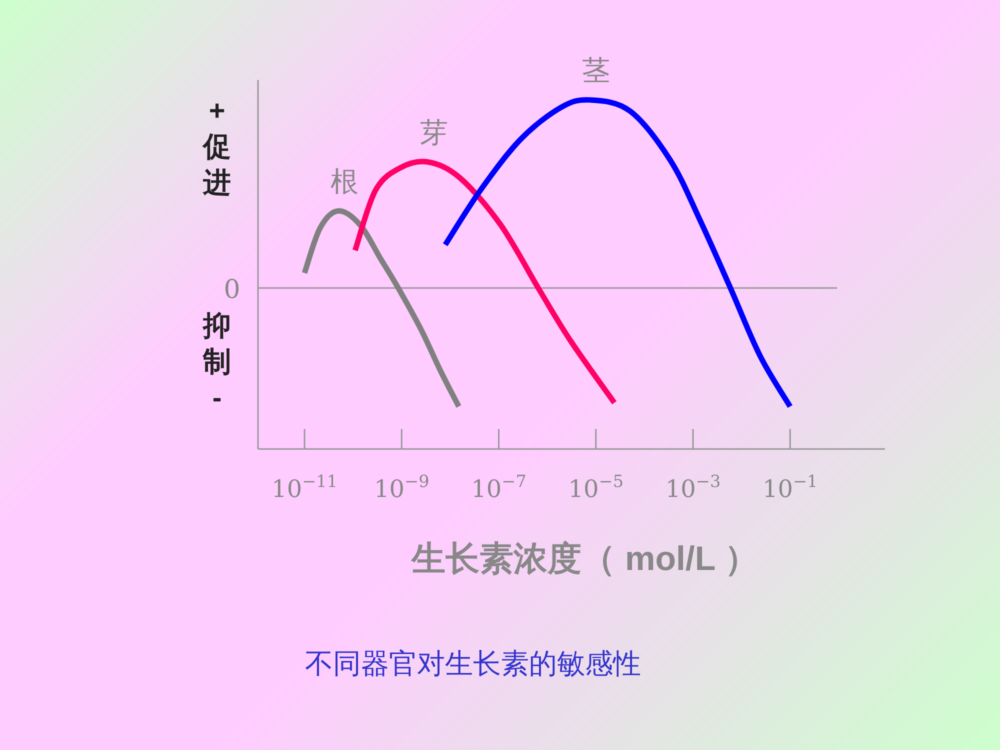 The height and width of the screenshot is (750, 1000). What do you see at coordinates (434, 132) in the screenshot?
I see `series-label: 芽` at bounding box center [434, 132].